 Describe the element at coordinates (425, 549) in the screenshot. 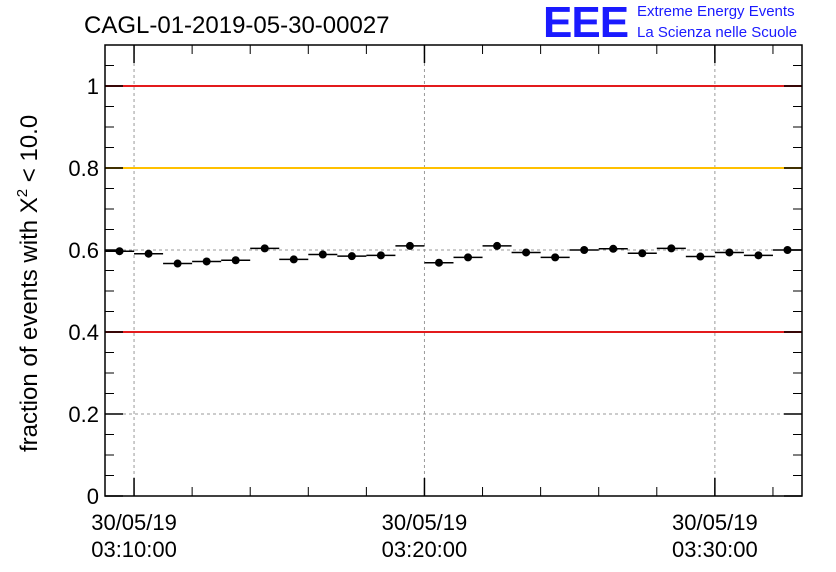

I see `x-tick-label-time: 03:20:00` at that location.